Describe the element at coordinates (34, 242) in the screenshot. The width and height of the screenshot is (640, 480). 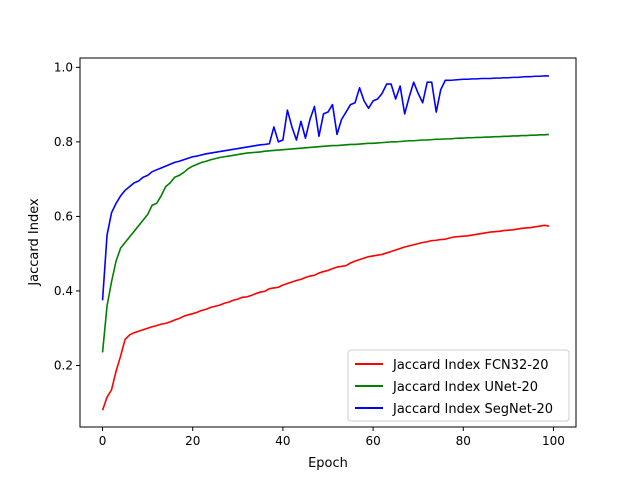
I see `y-axis-label: Jaccard Index` at that location.